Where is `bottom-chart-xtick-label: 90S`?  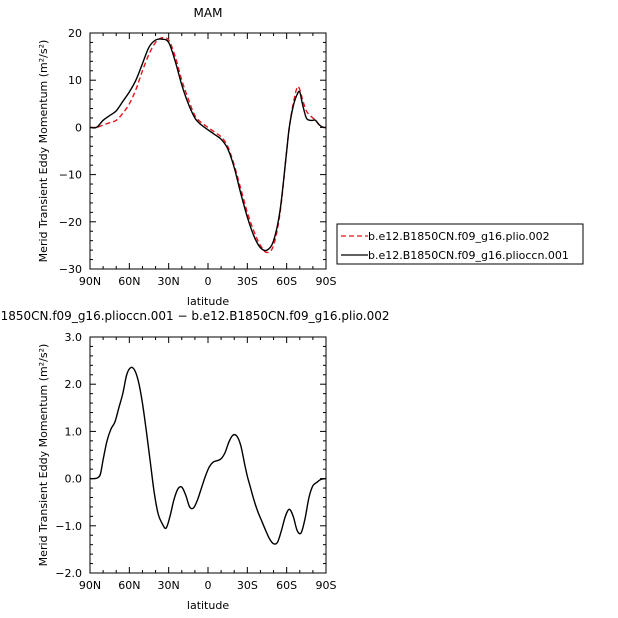
bottom-chart-xtick-label: 90S is located at coordinates (326, 585).